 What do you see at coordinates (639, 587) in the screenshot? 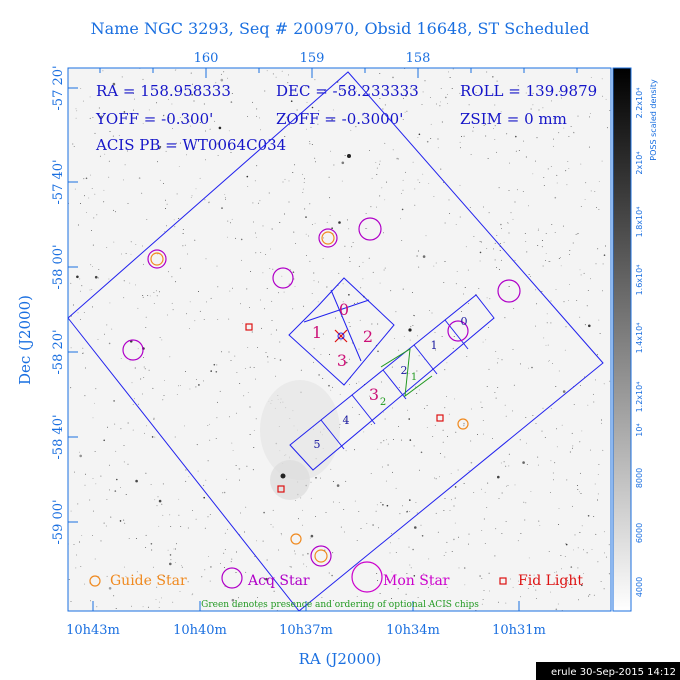
I see `colorbar-tick-label: 4000` at bounding box center [639, 587].